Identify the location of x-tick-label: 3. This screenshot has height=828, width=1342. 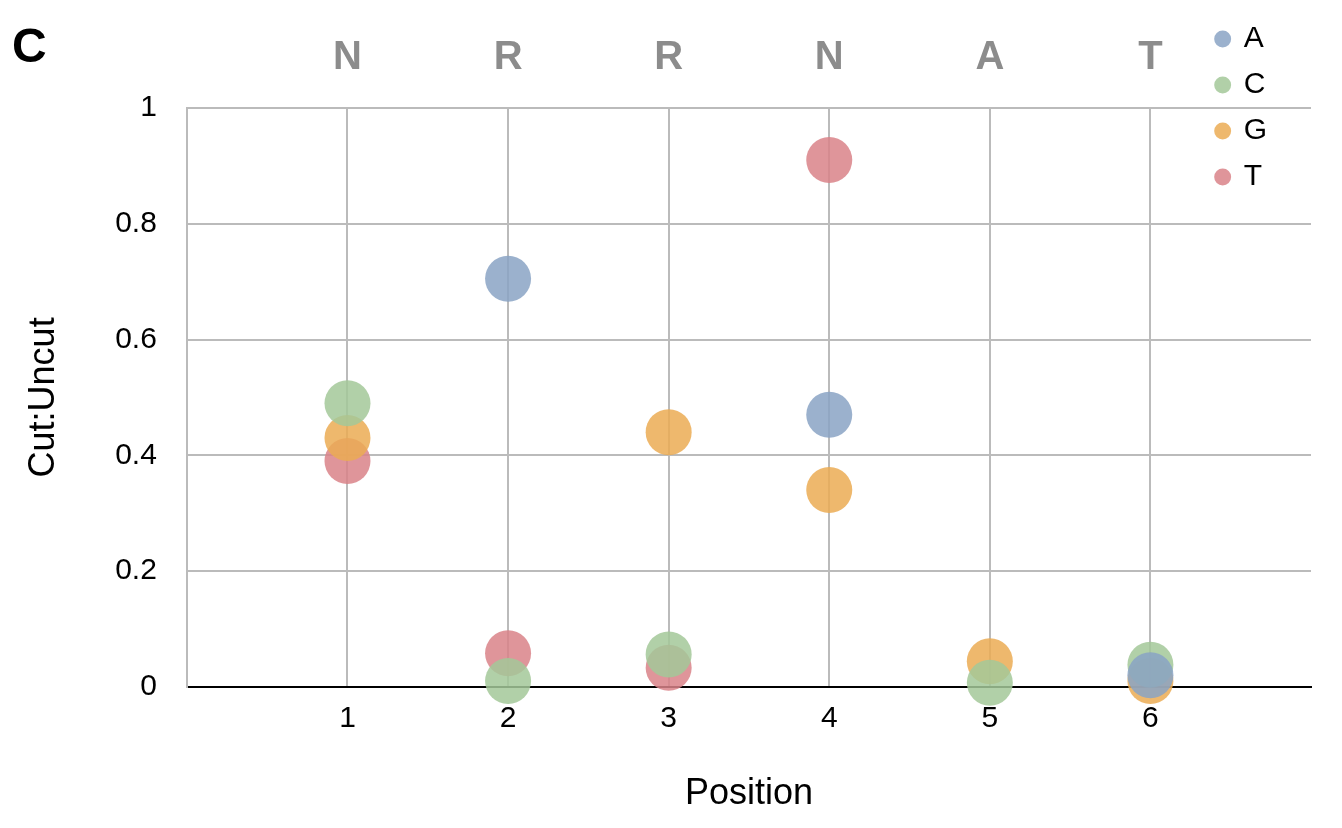
(668, 717).